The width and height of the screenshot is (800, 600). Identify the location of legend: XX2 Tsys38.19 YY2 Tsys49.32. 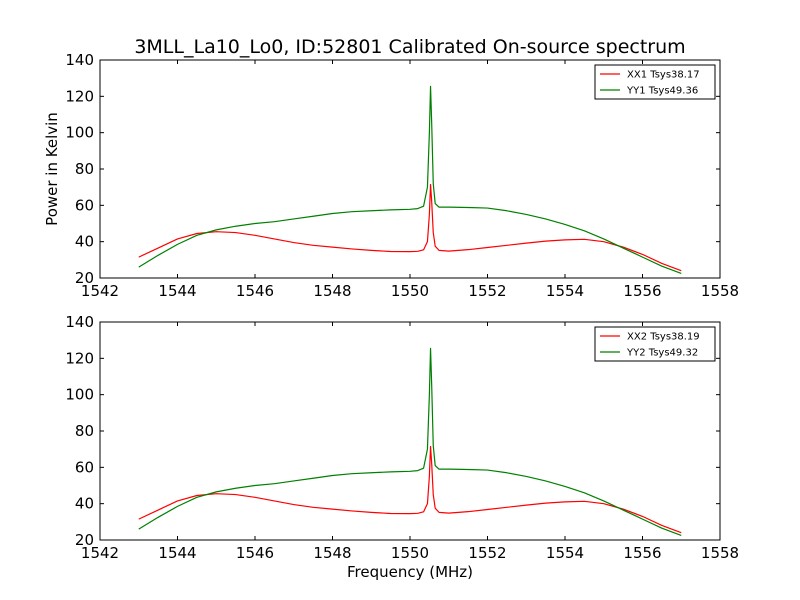
(655, 344).